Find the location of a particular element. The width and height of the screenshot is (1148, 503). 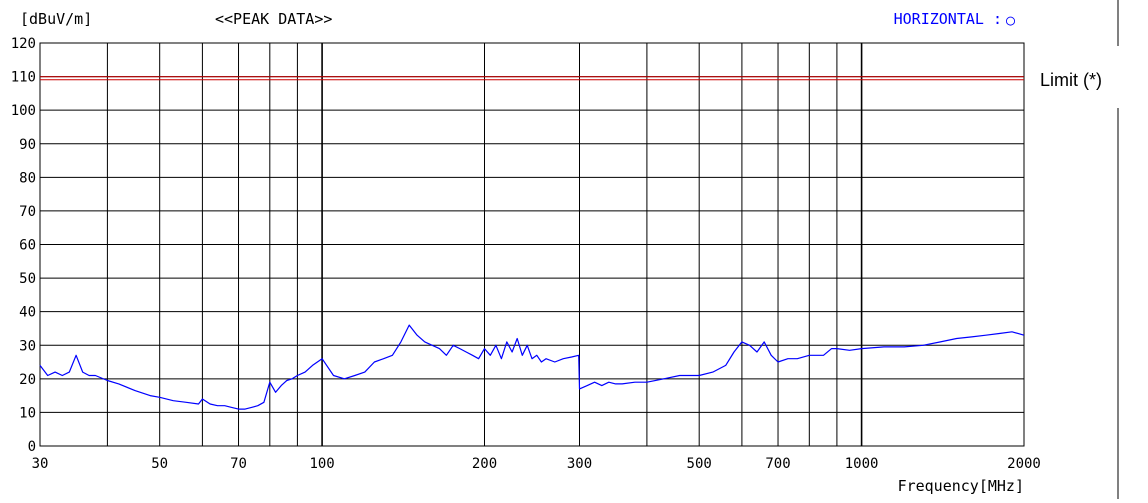

x-tick-label: 100 is located at coordinates (321, 464).